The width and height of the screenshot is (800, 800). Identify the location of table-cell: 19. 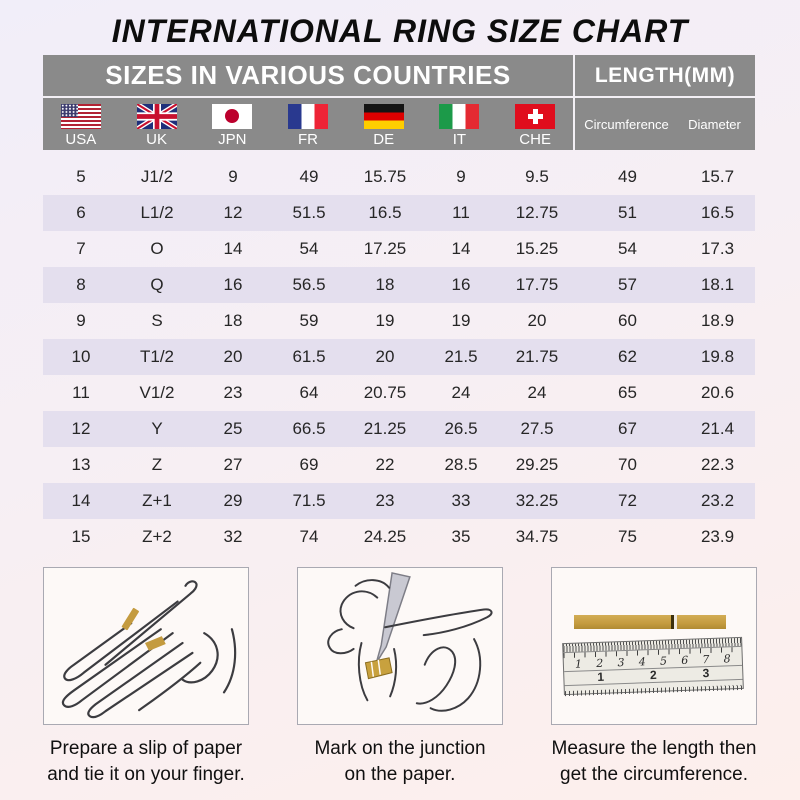
(385, 320).